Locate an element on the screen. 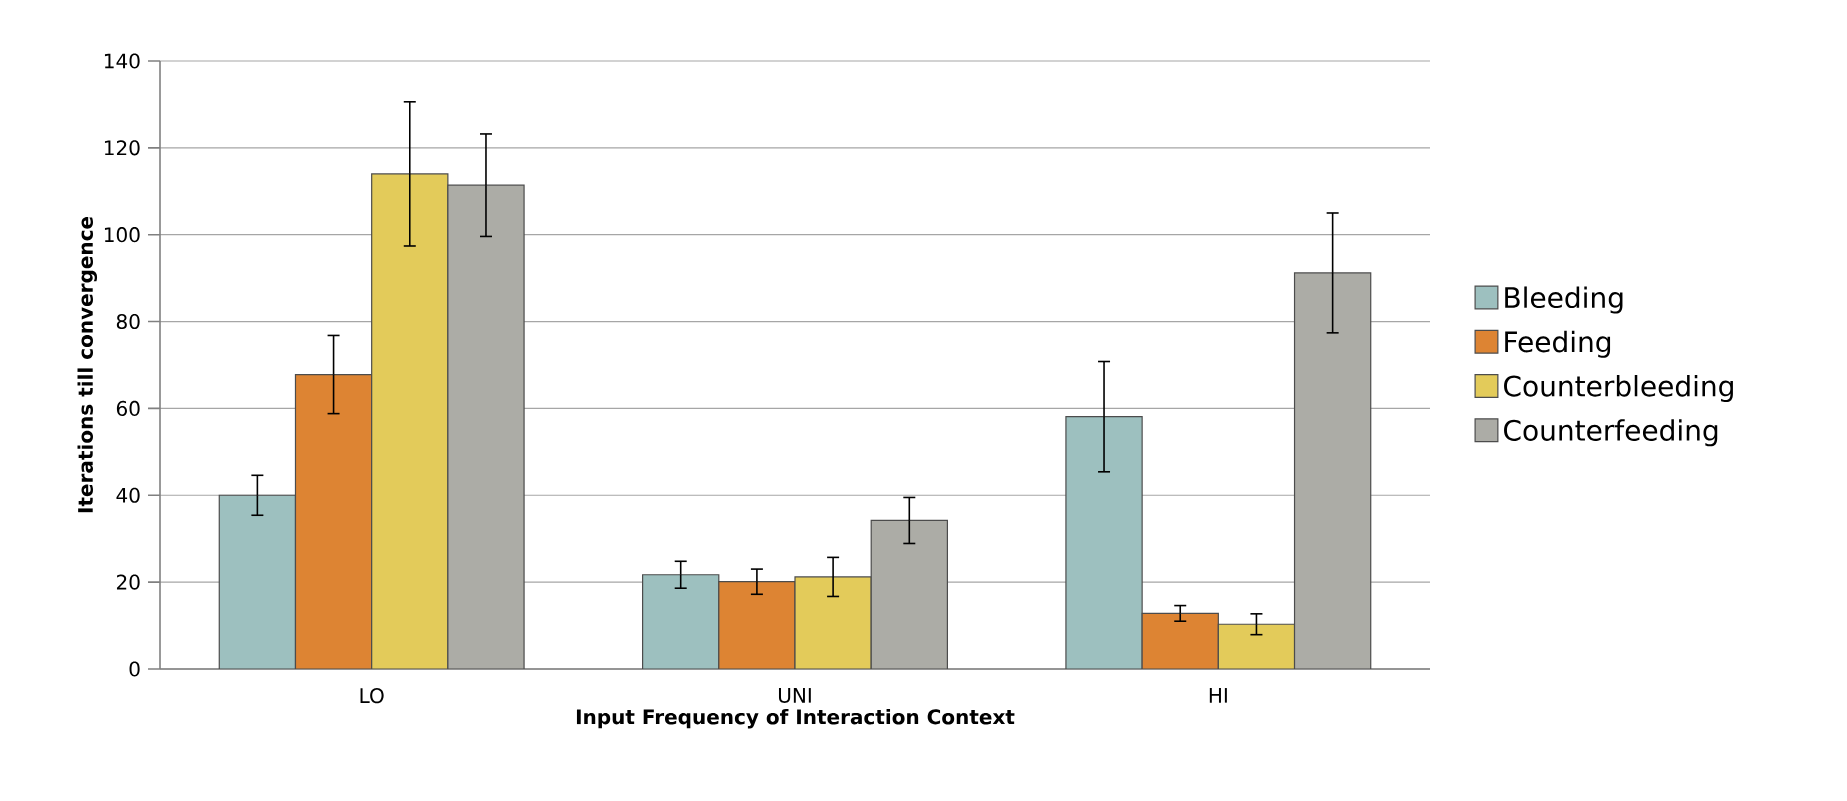 Image resolution: width=1847 pixels, height=801 pixels. legend-label: Feeding is located at coordinates (1558, 344).